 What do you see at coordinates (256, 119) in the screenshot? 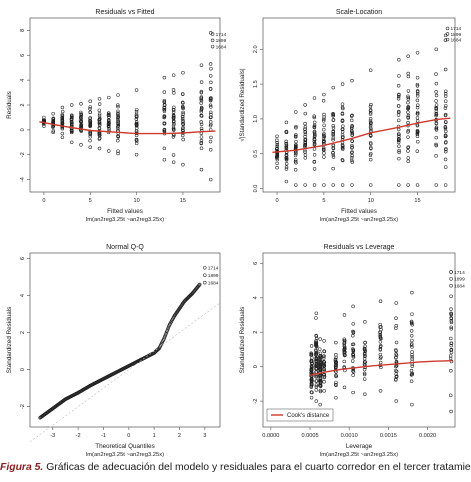
I see `y-tick-label: 1.0` at bounding box center [256, 119].